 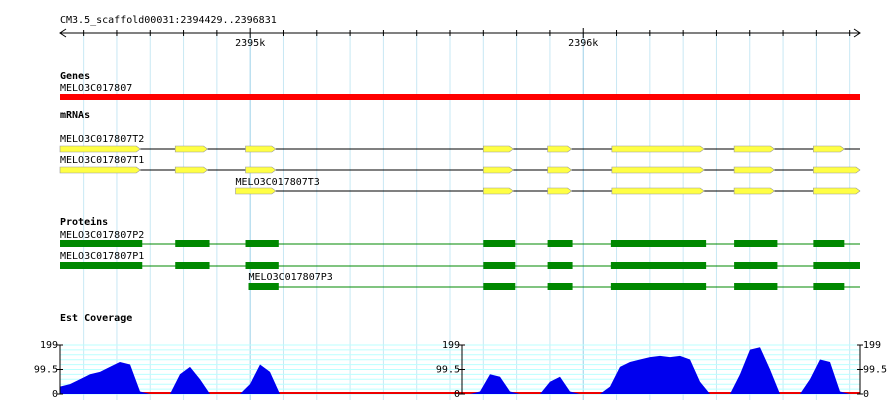 What do you see at coordinates (96, 88) in the screenshot?
I see `gene-name: MELO3C017807` at bounding box center [96, 88].